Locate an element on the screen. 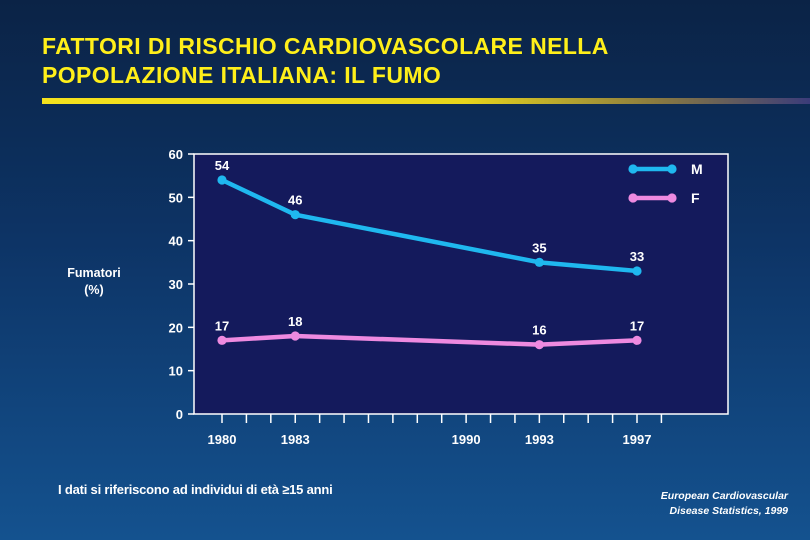 The height and width of the screenshot is (540, 810). legend-label-M: M is located at coordinates (697, 169).